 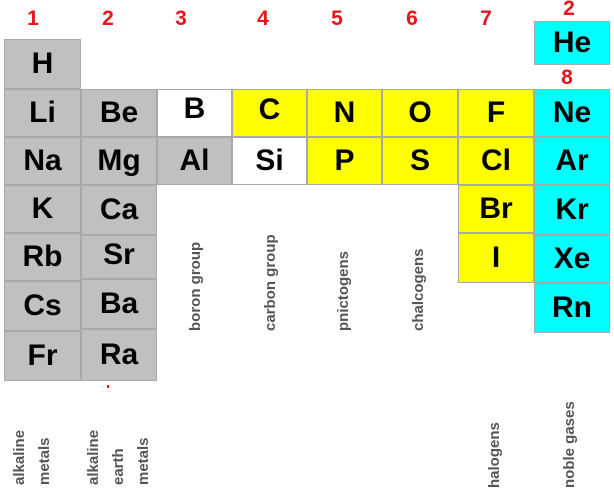 I want to click on element-ne: Ne, so click(x=572, y=113).